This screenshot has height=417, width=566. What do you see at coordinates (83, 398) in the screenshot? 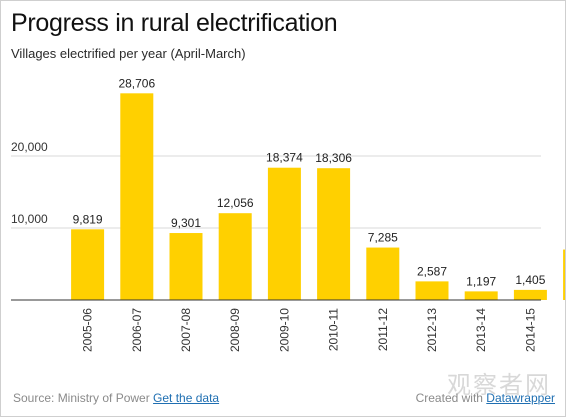
I see `source-text: Source: Ministry of Power` at bounding box center [83, 398].